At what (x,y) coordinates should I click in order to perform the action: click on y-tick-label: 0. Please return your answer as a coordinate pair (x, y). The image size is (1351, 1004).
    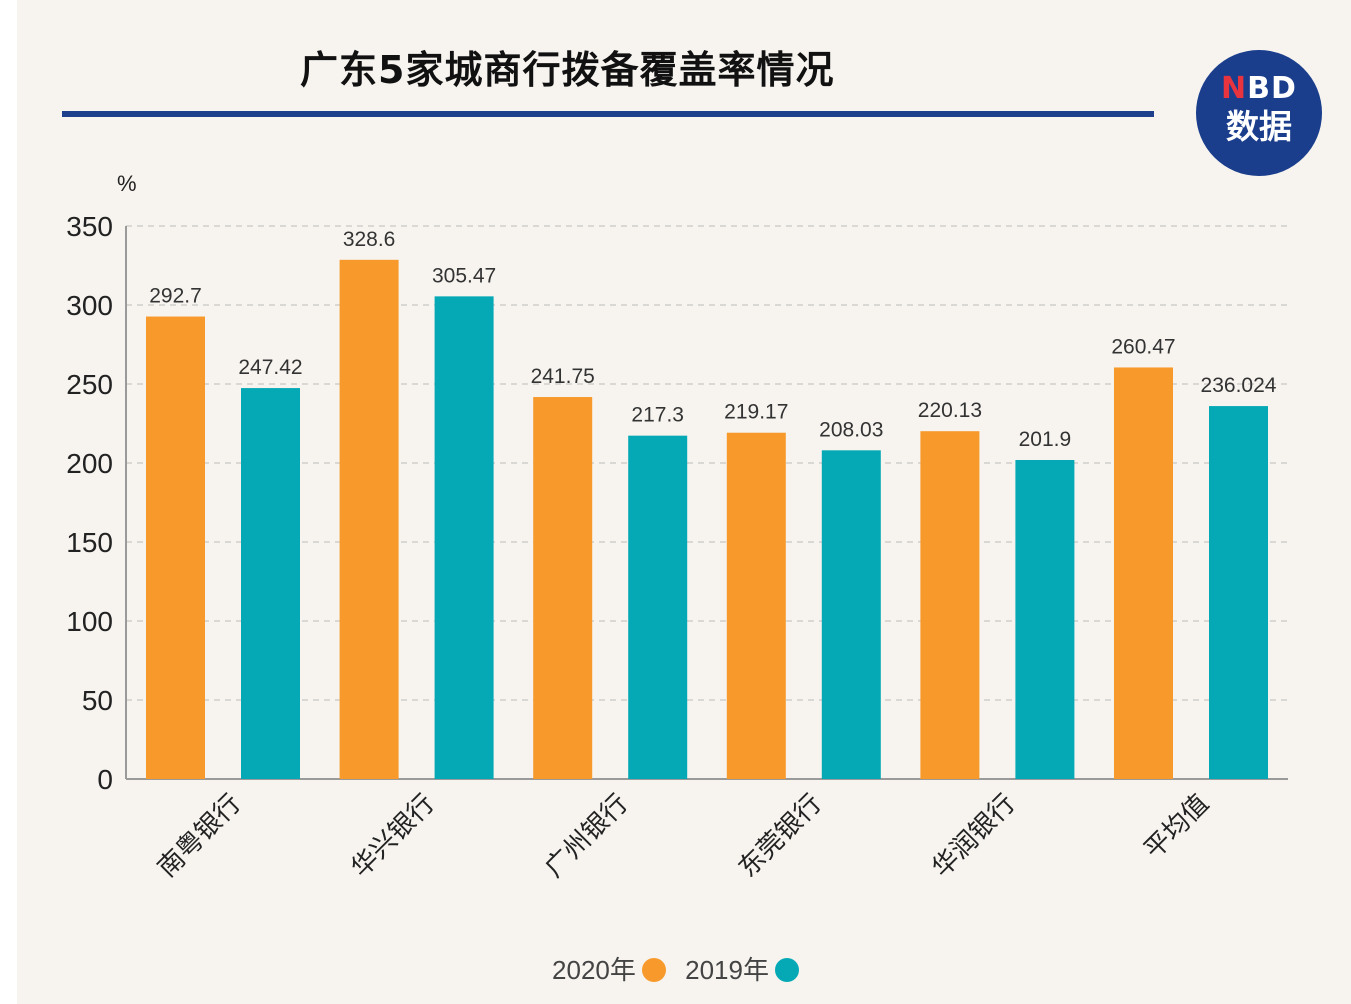
    Looking at the image, I should click on (105, 779).